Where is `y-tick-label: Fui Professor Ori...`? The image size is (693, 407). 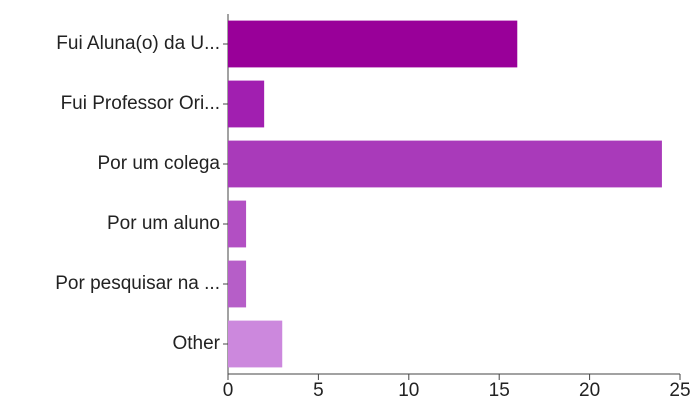
y-tick-label: Fui Professor Ori... is located at coordinates (140, 103).